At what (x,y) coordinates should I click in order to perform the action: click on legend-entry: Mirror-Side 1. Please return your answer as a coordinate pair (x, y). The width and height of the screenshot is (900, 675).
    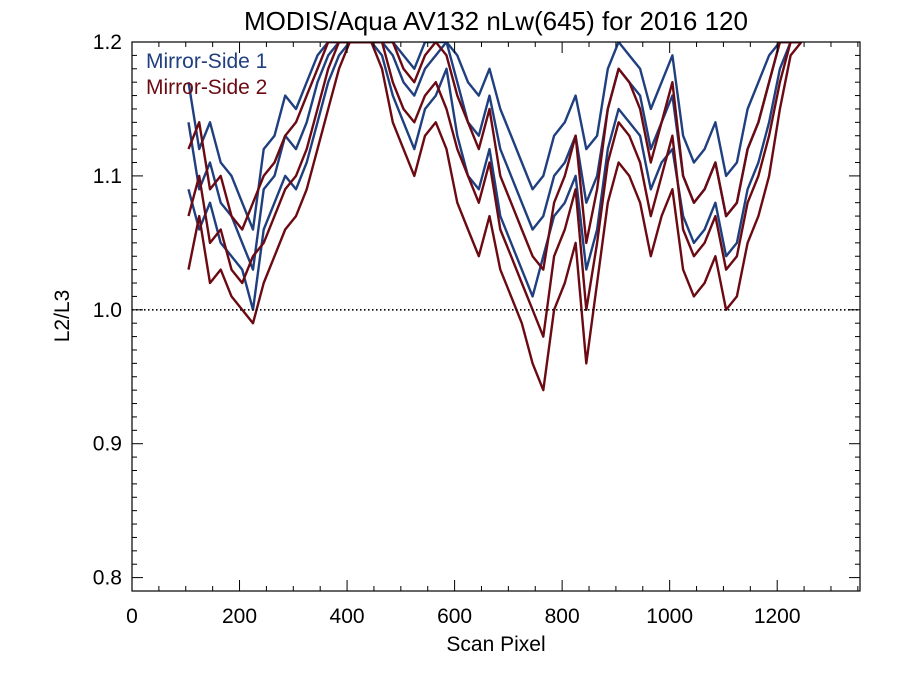
    Looking at the image, I should click on (206, 61).